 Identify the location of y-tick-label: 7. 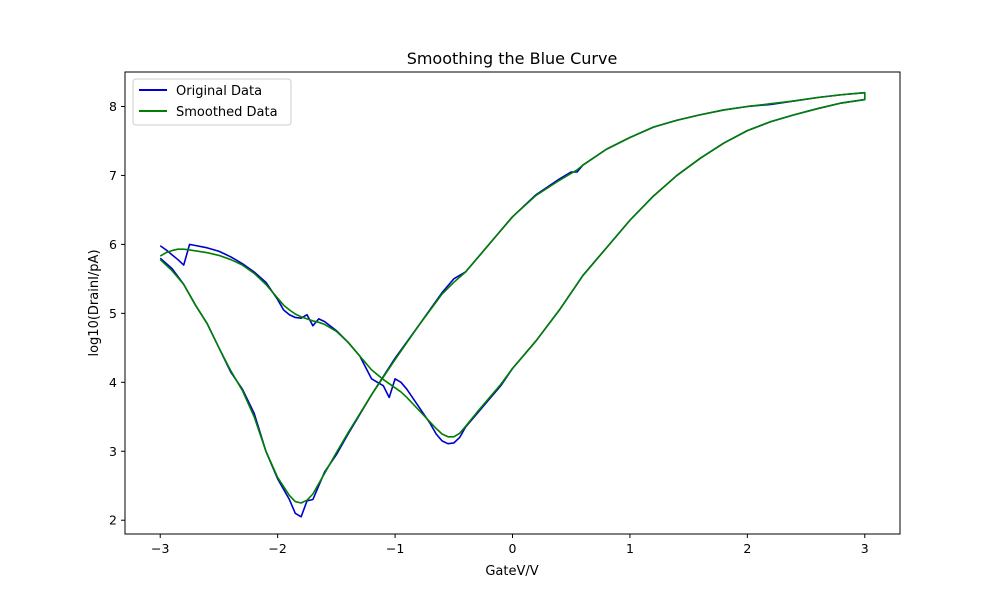
(113, 175).